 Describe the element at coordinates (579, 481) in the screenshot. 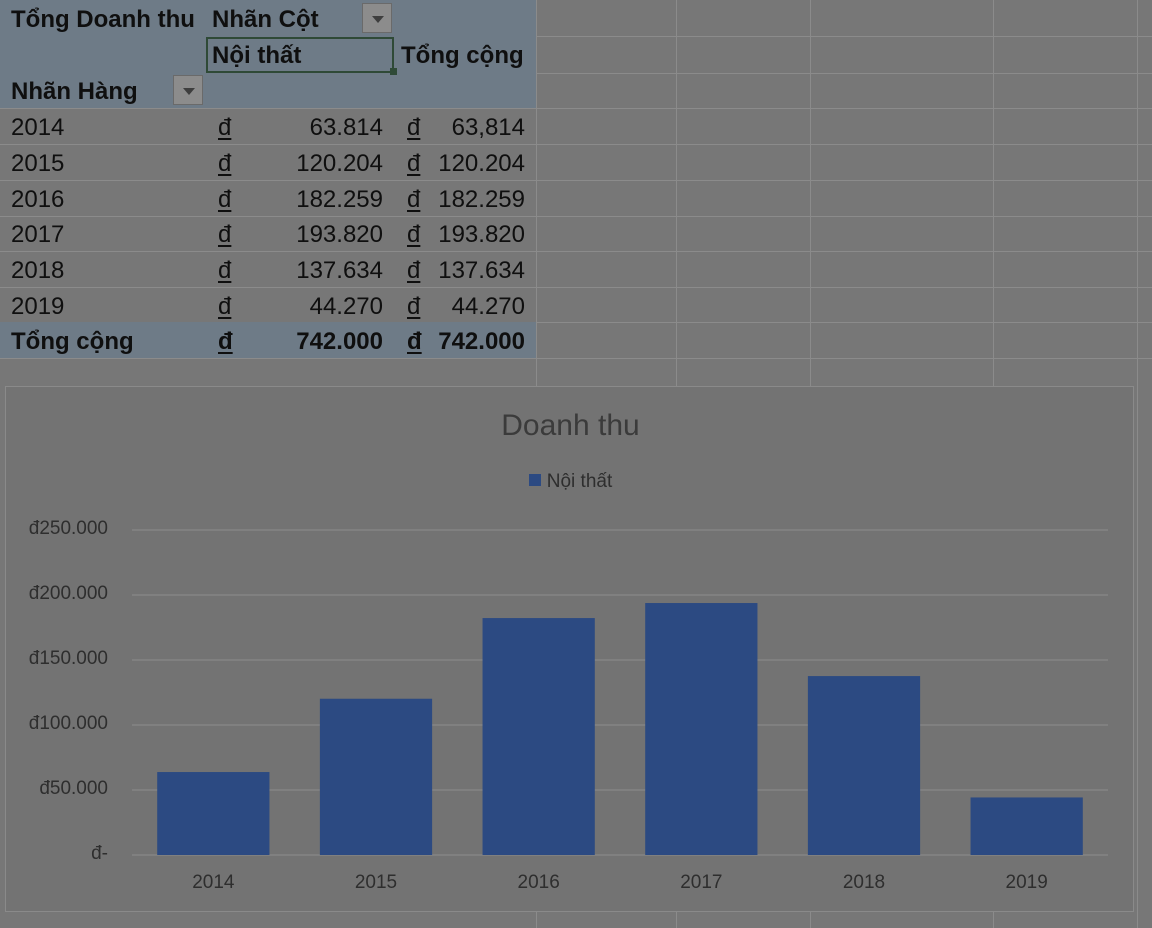

I see `legend-label: Nội thất` at that location.